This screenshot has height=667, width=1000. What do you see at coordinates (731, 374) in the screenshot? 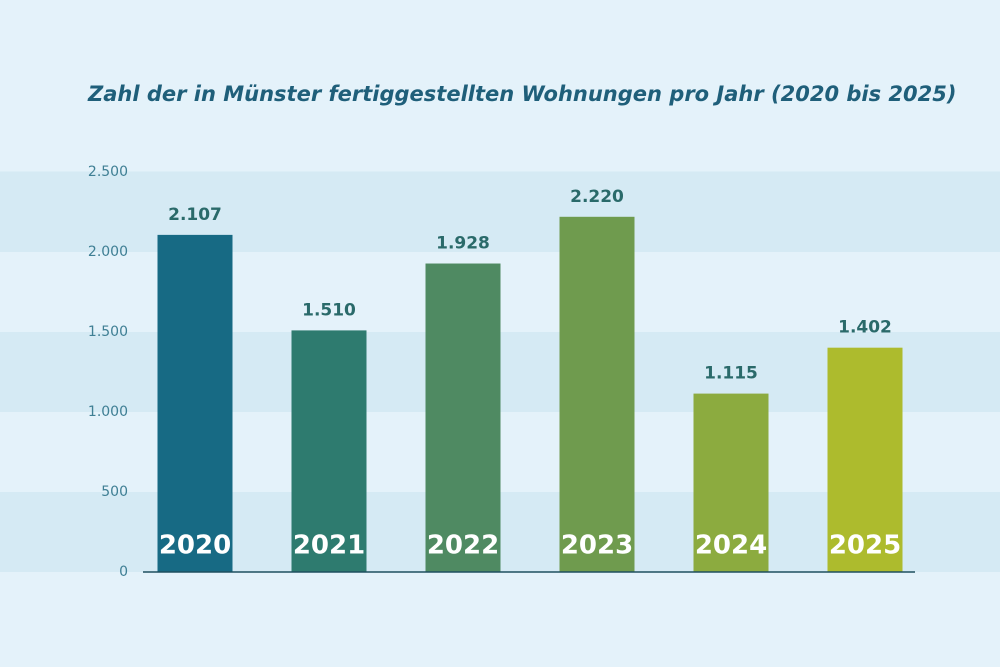
I see `data-label: 1.115` at bounding box center [731, 374].